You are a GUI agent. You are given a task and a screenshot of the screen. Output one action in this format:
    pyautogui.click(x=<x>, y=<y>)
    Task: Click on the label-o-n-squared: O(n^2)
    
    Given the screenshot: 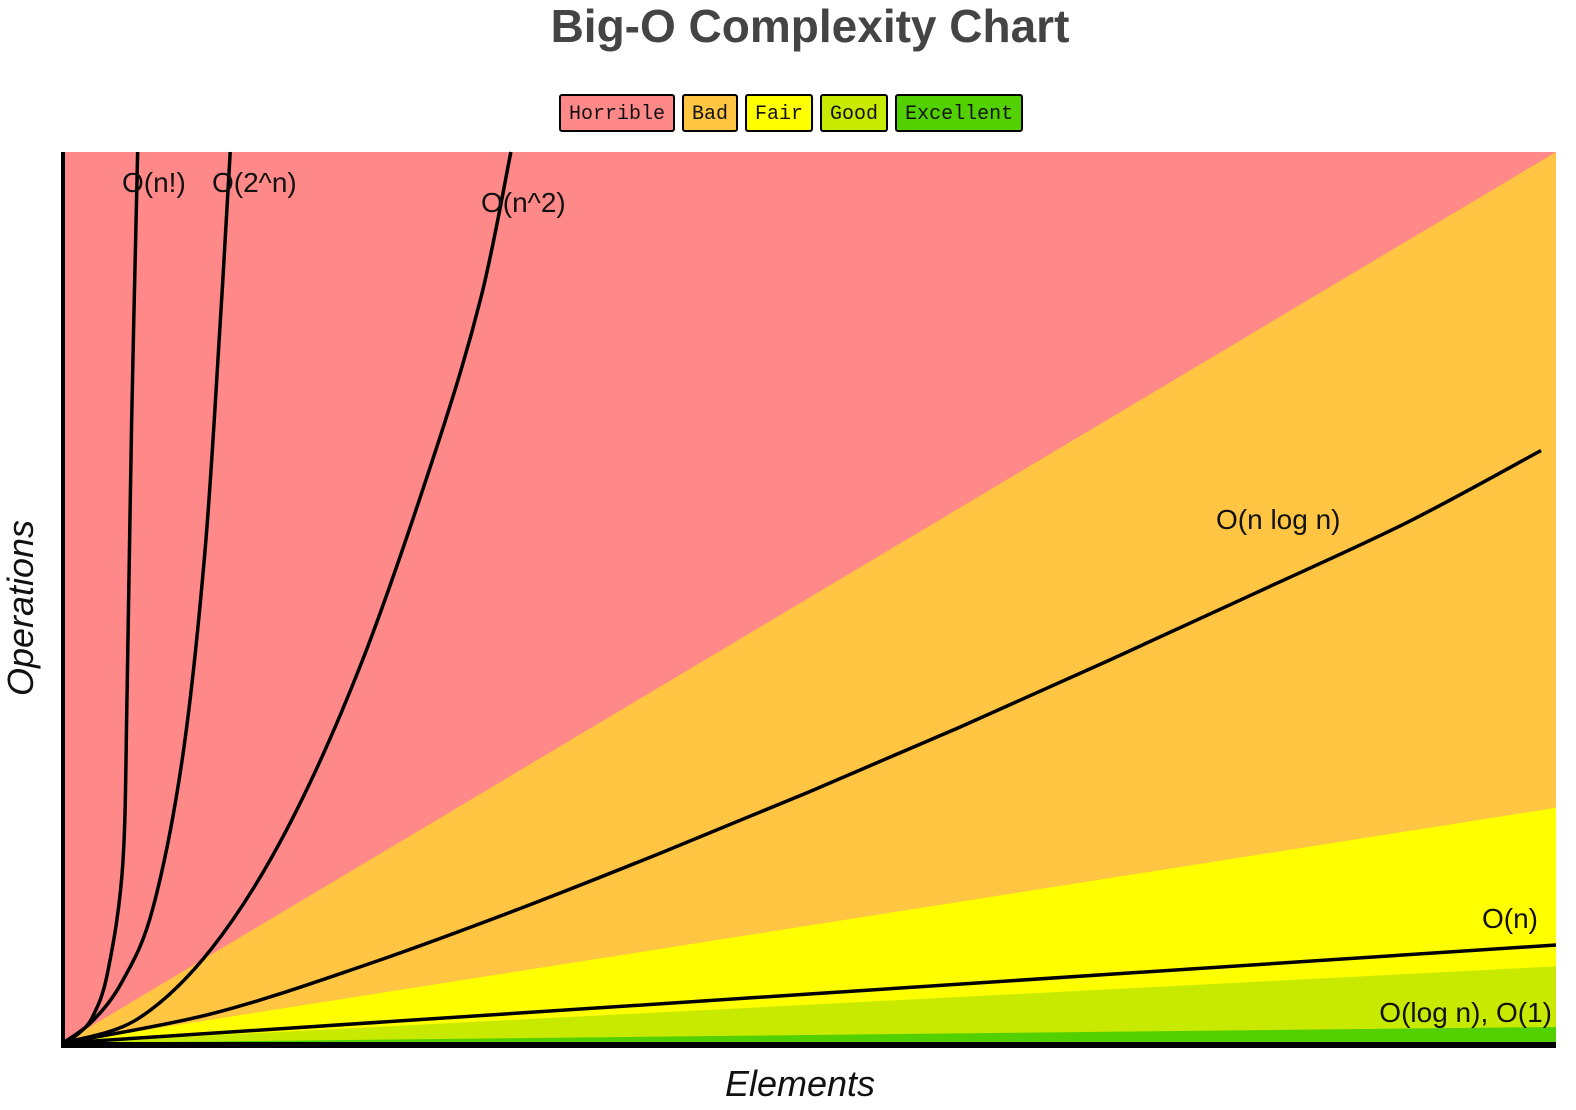 What is the action you would take?
    pyautogui.click(x=523, y=202)
    